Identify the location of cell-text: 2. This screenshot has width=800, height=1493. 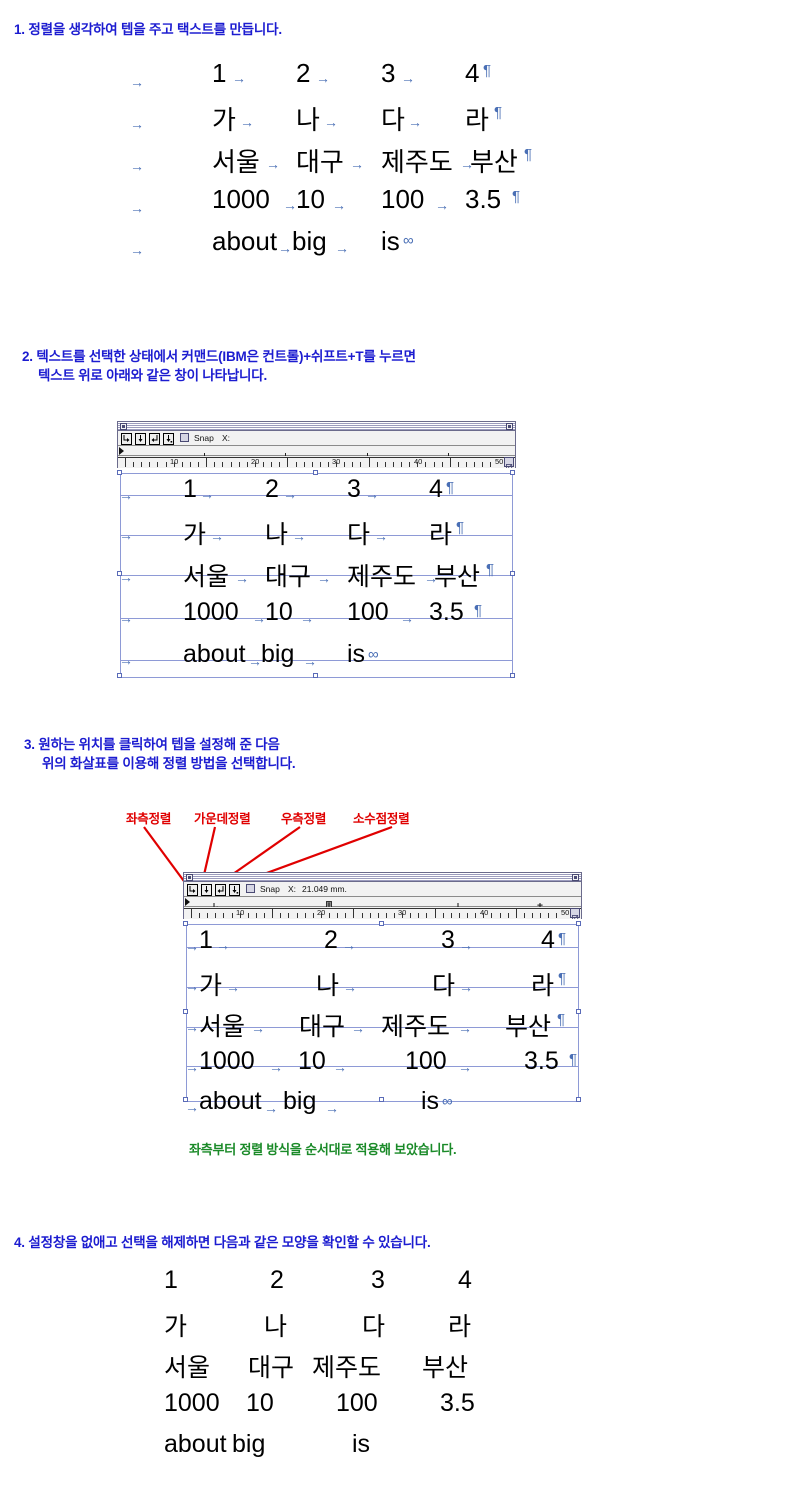
(331, 940).